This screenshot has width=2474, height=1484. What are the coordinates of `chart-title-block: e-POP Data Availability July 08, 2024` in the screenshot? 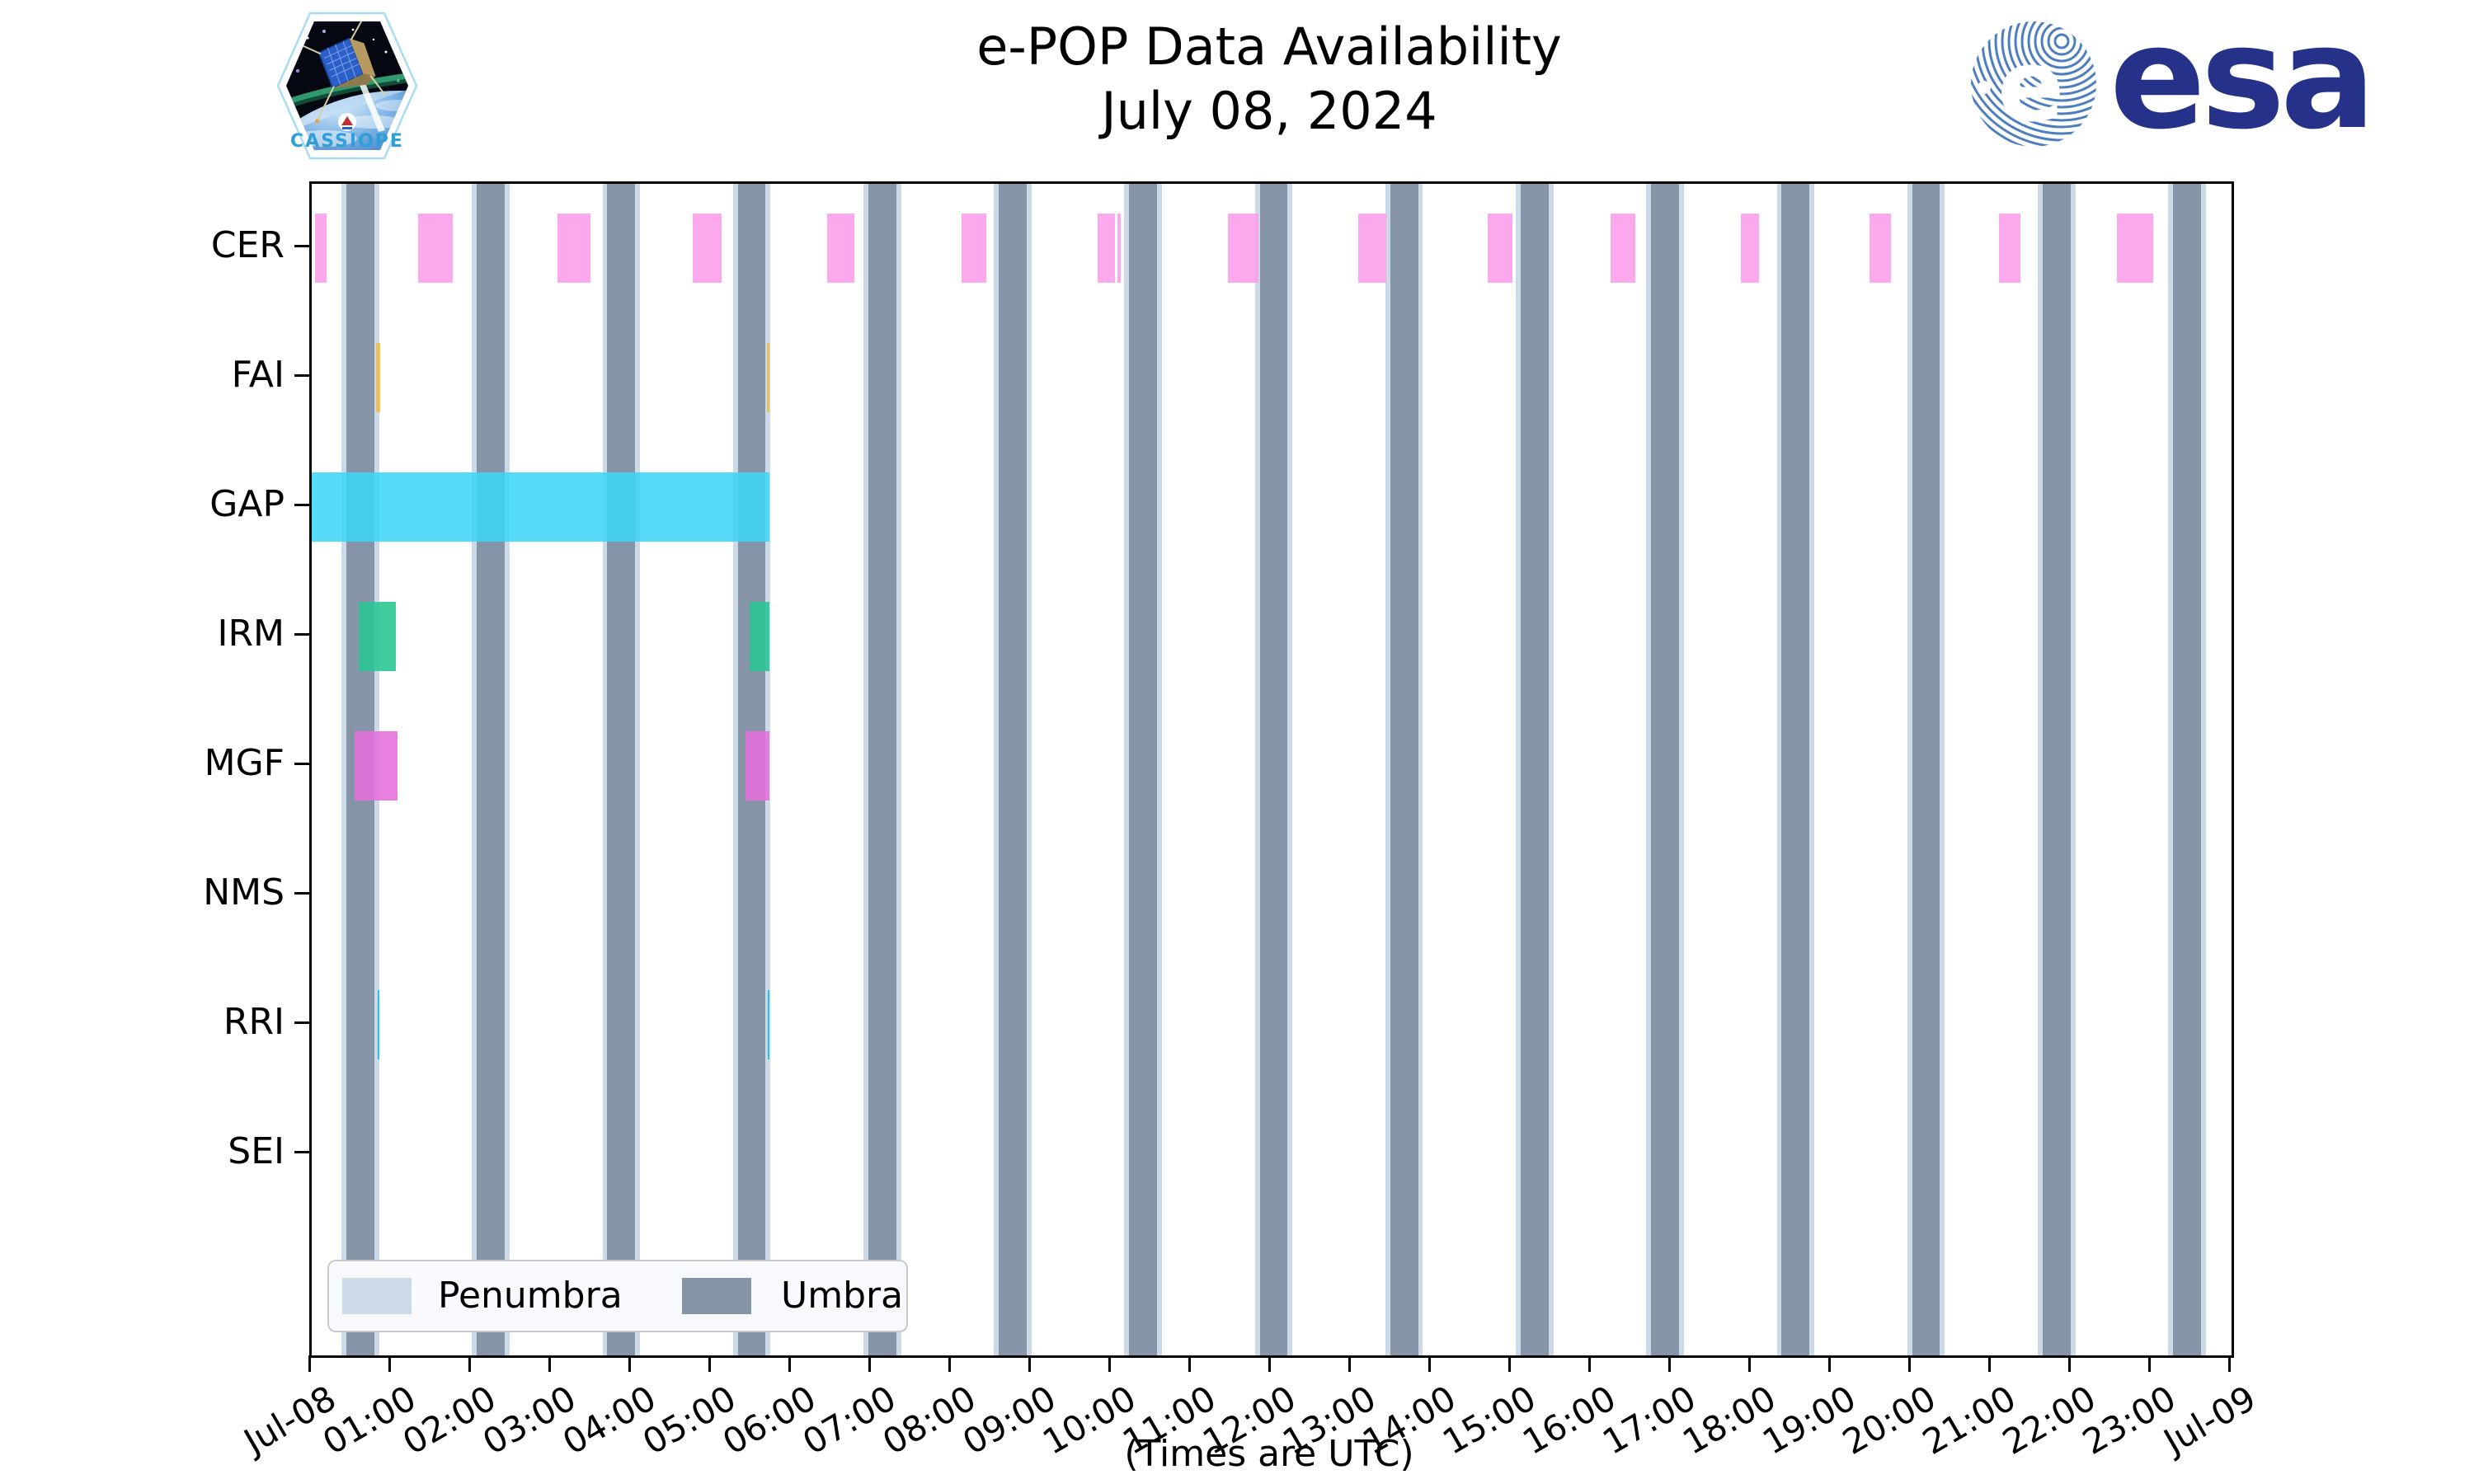 It's located at (1269, 79).